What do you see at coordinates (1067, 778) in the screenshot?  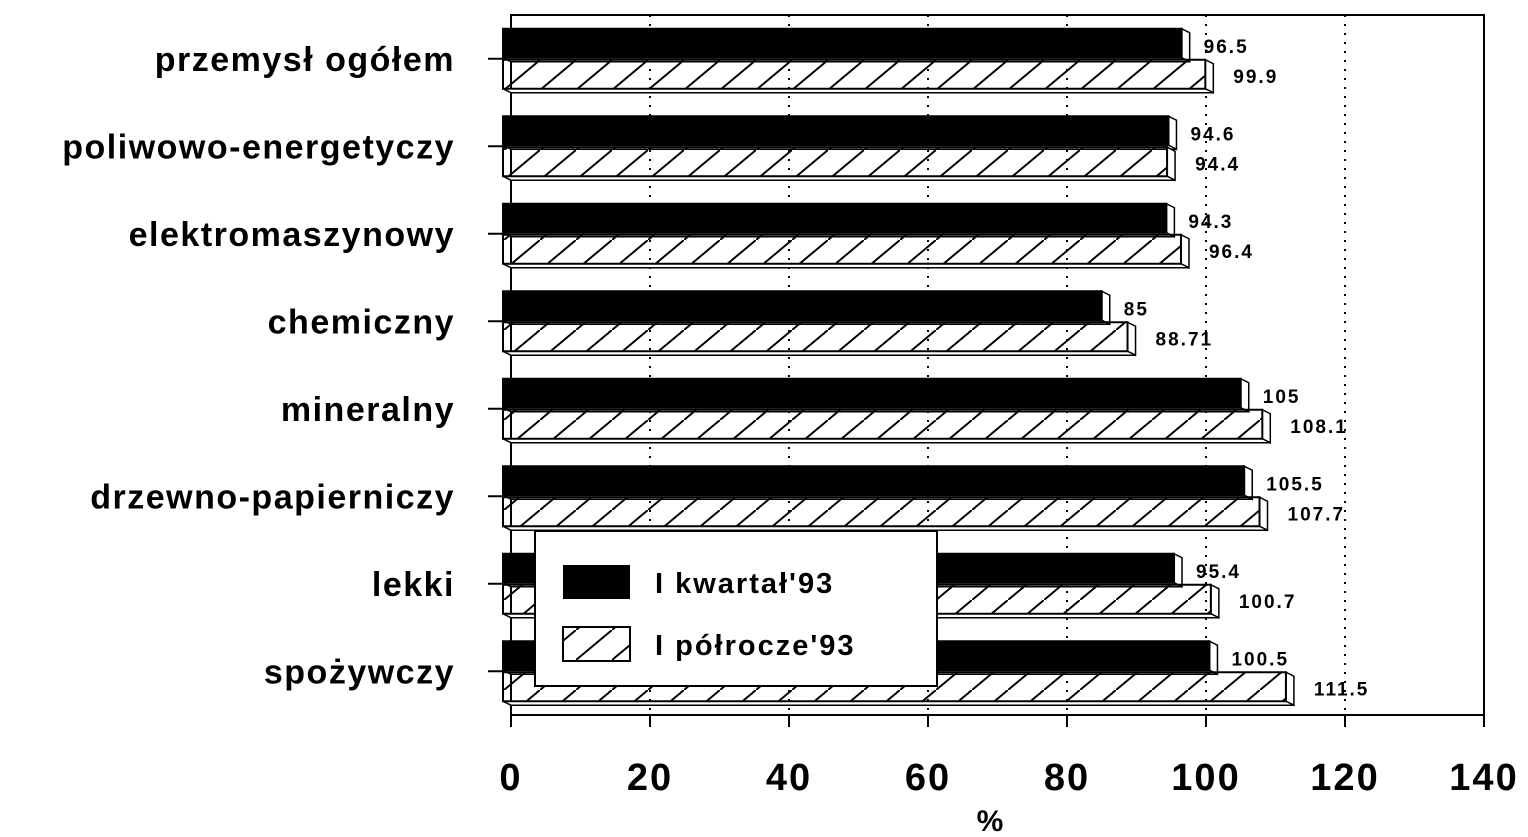 I see `x-tick-label-80: 80` at bounding box center [1067, 778].